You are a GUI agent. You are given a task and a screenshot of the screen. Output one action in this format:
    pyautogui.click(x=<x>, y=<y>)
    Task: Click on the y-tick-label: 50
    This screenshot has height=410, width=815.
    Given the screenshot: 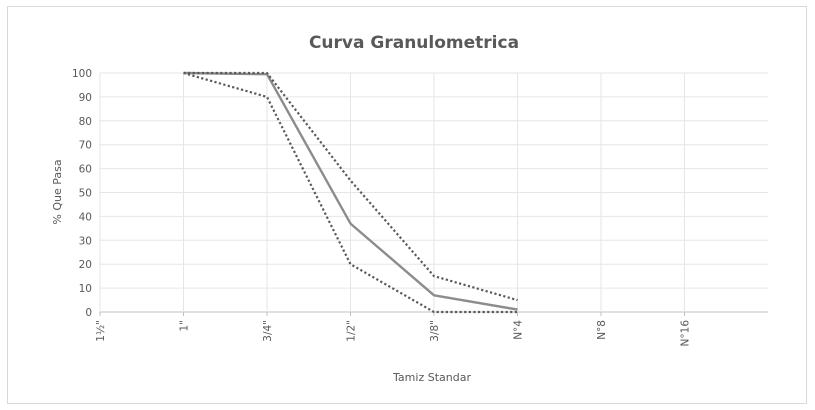 What is the action you would take?
    pyautogui.click(x=85, y=194)
    